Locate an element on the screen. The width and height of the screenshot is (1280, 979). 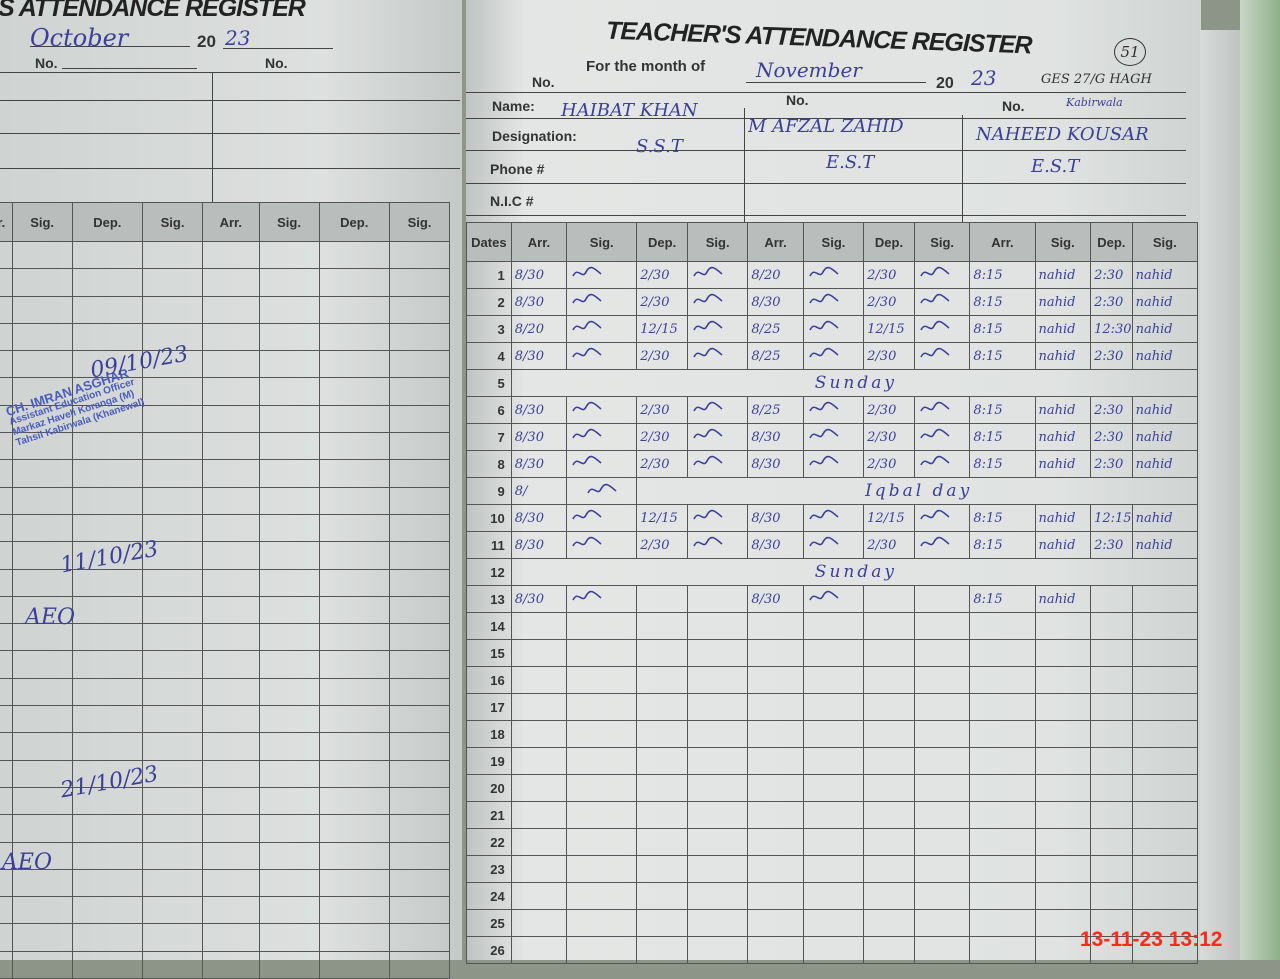
arrival-cell: 8:15 is located at coordinates (1002, 302).